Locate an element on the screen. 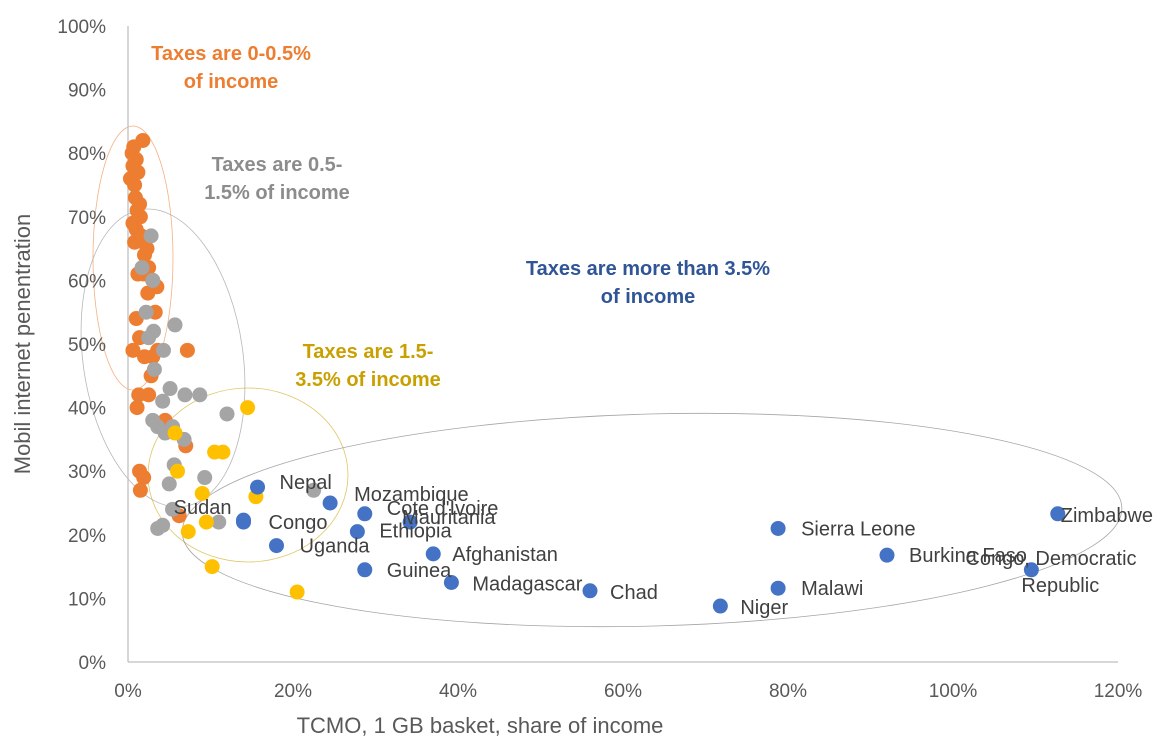  point-label: Sierra Leone is located at coordinates (858, 529).